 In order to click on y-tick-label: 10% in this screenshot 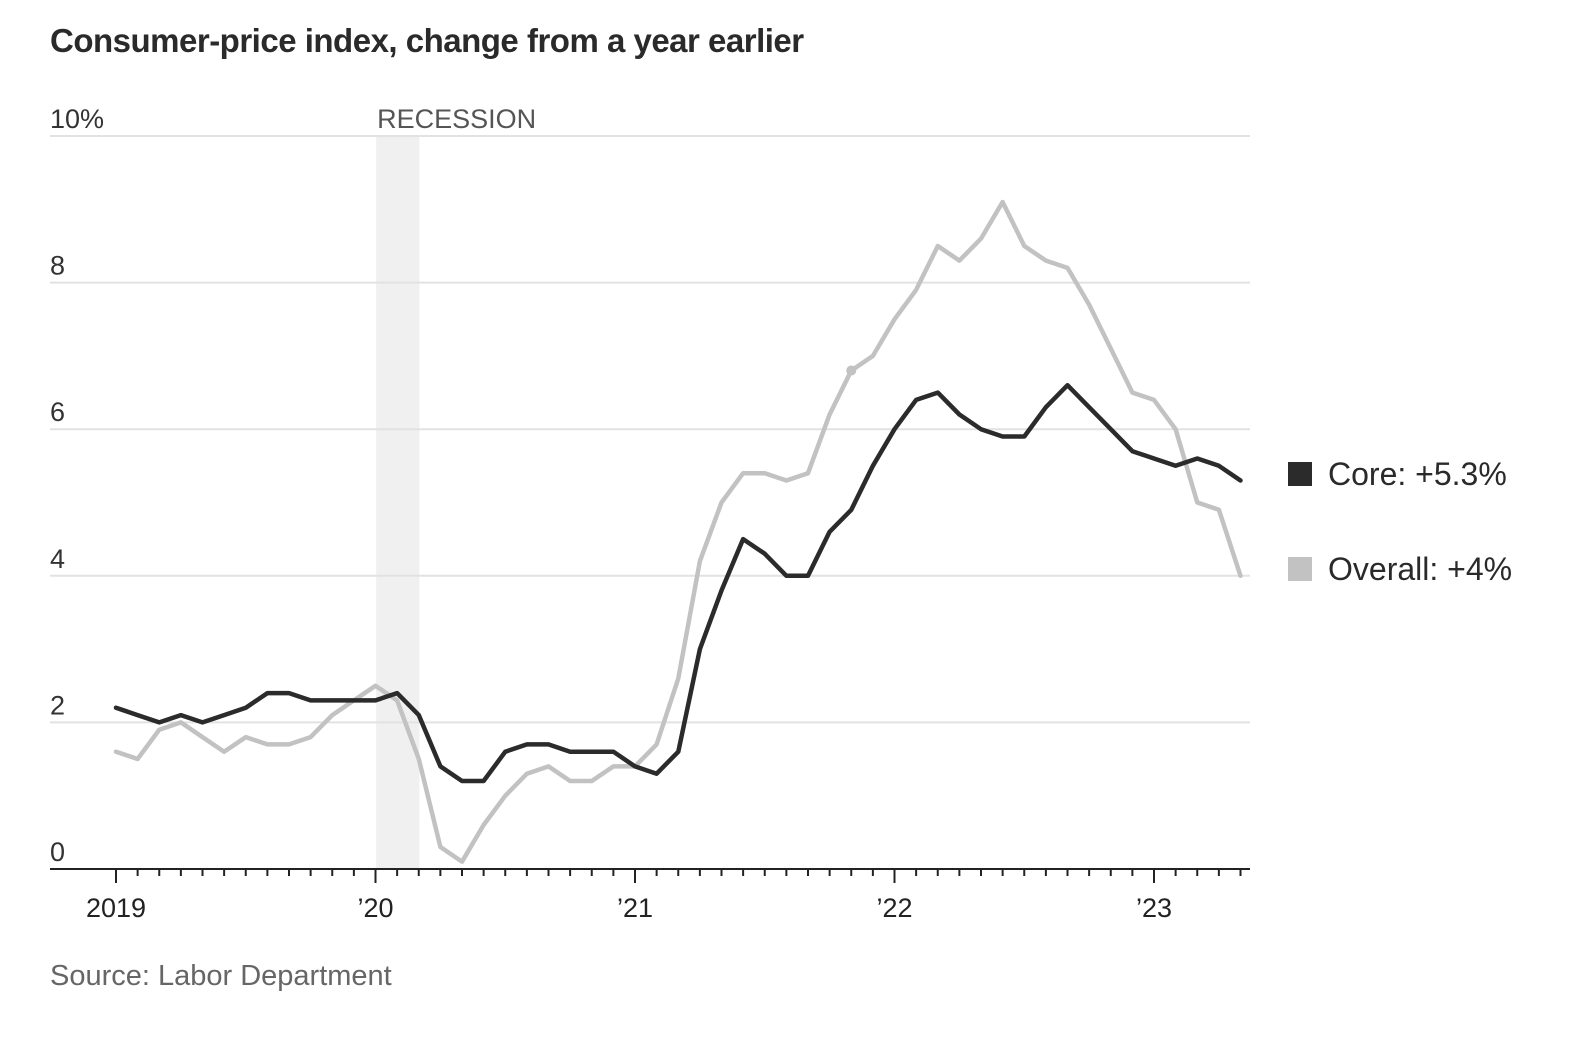, I will do `click(77, 119)`.